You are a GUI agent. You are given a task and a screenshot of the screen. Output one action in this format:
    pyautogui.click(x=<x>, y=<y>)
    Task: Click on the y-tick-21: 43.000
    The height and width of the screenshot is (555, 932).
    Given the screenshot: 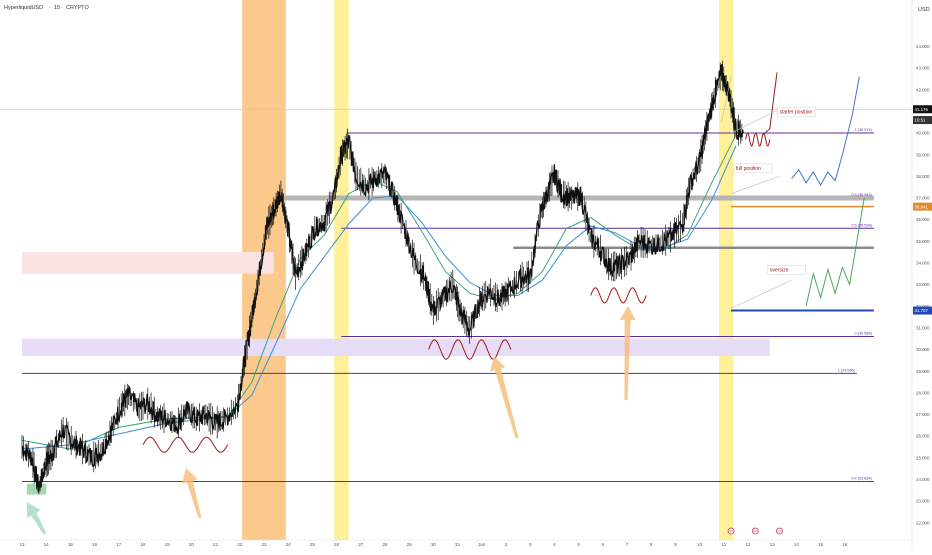 What is the action you would take?
    pyautogui.click(x=923, y=68)
    